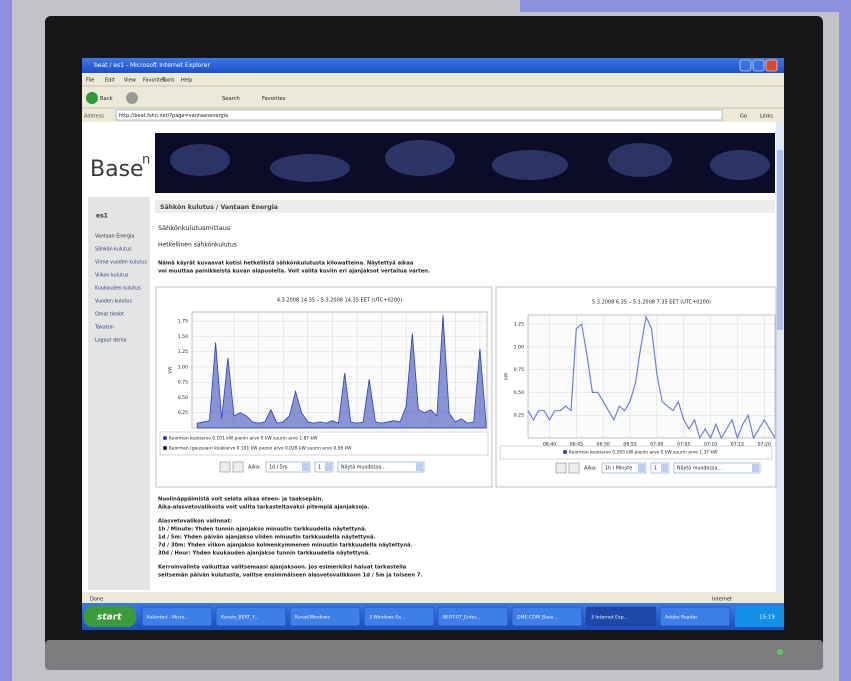  I want to click on breadcrumb-bar, so click(465, 206).